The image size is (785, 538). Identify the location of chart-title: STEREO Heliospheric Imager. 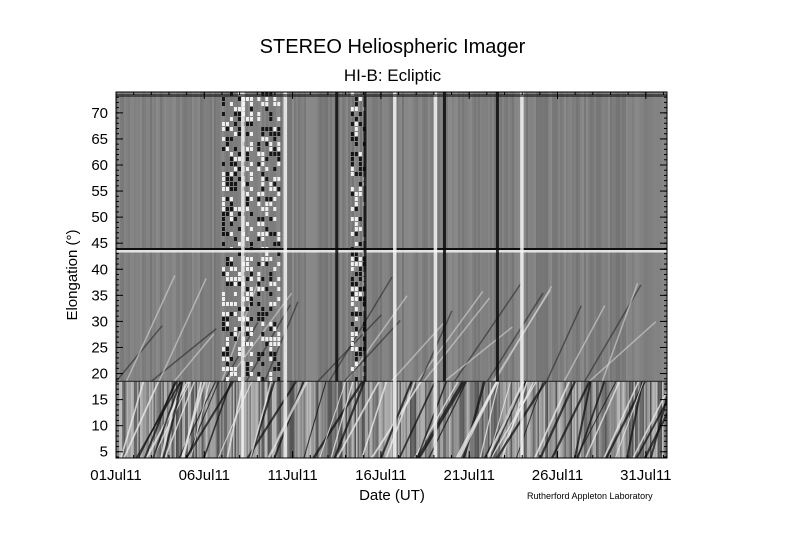
(392, 47).